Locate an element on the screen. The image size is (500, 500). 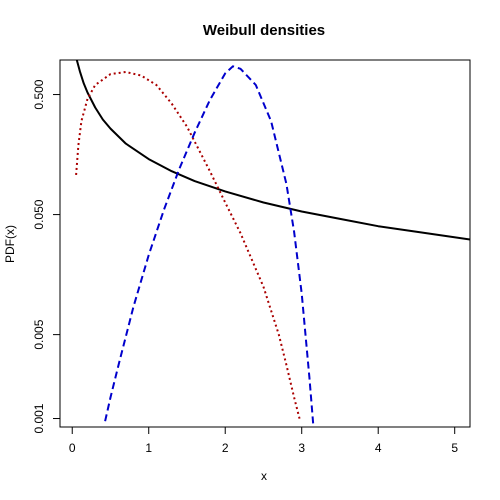
x-axis: 0 1 2 3 4 5 is located at coordinates (263, 440).